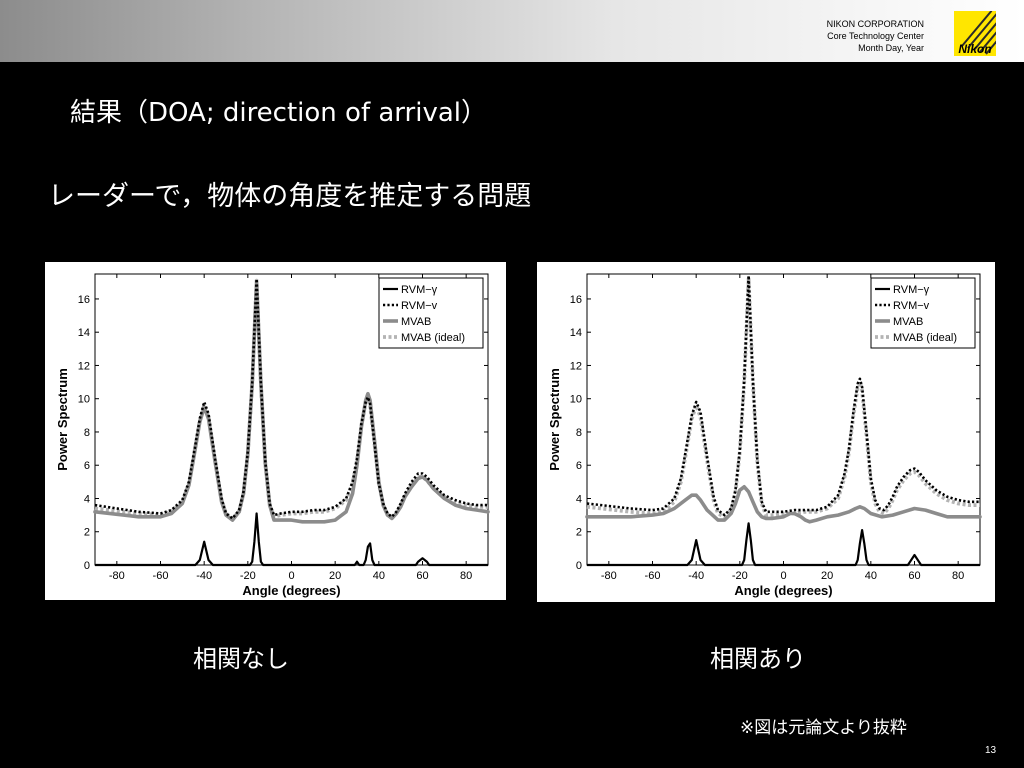 This screenshot has width=1024, height=768. What do you see at coordinates (576, 366) in the screenshot?
I see `c1-ytick-label-6: 12` at bounding box center [576, 366].